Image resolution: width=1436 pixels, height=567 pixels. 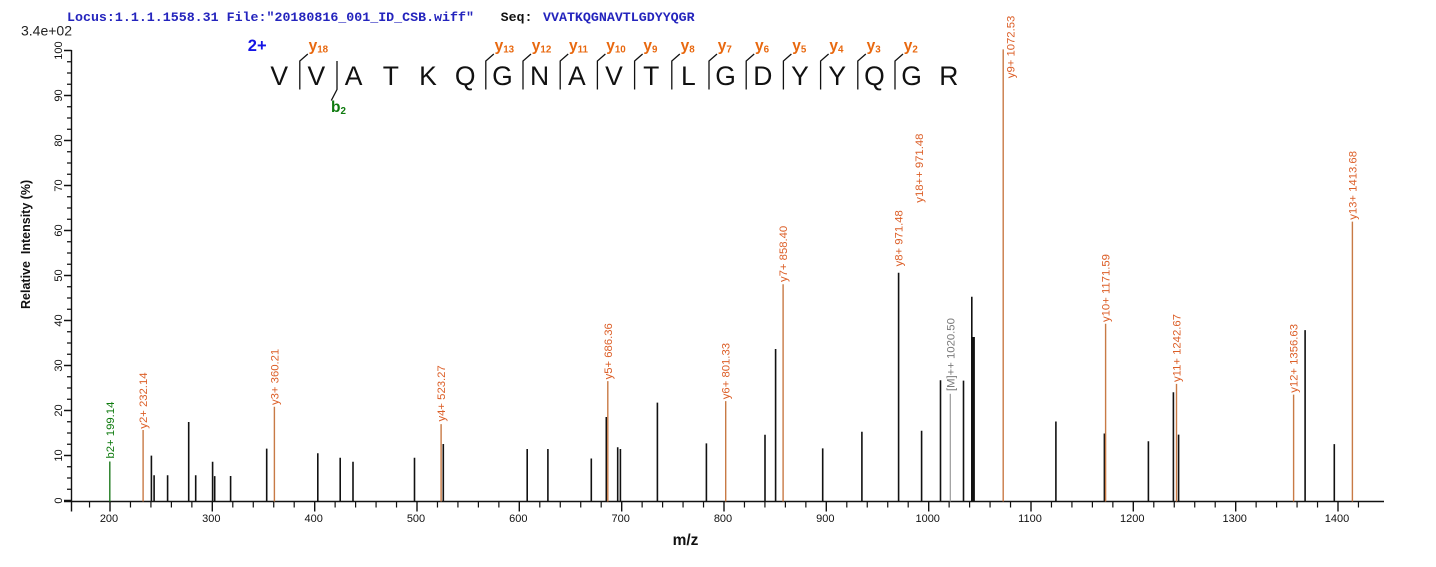 I want to click on svg-text: y3+ 360.21, so click(x=275, y=377).